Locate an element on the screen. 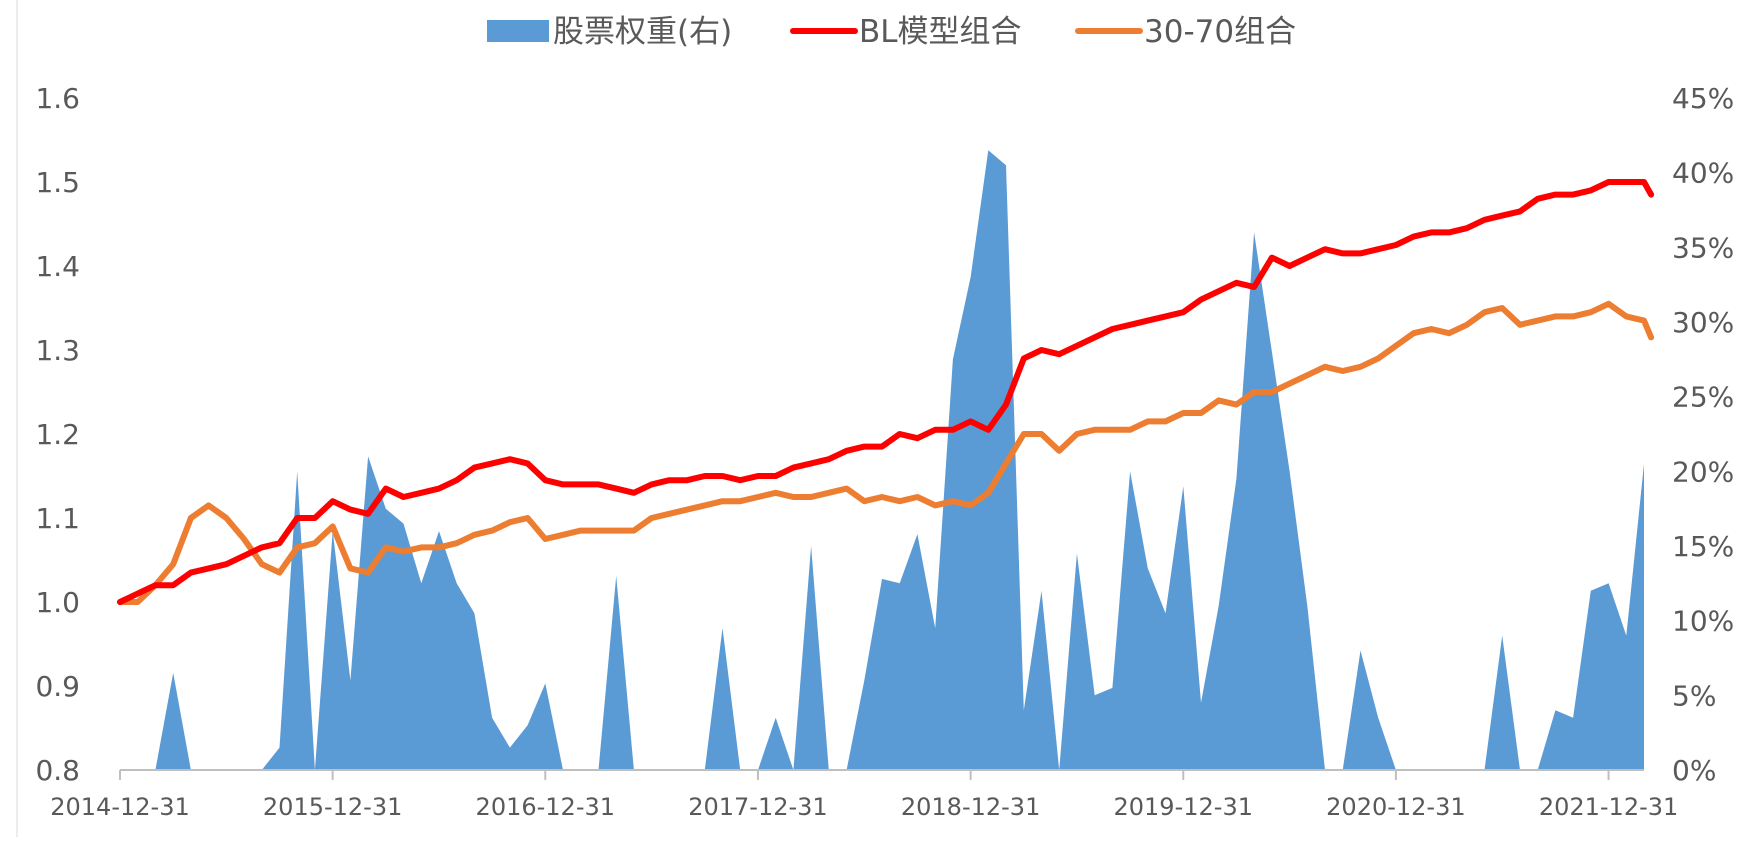  y-right-tick-label: 5% is located at coordinates (1694, 695).